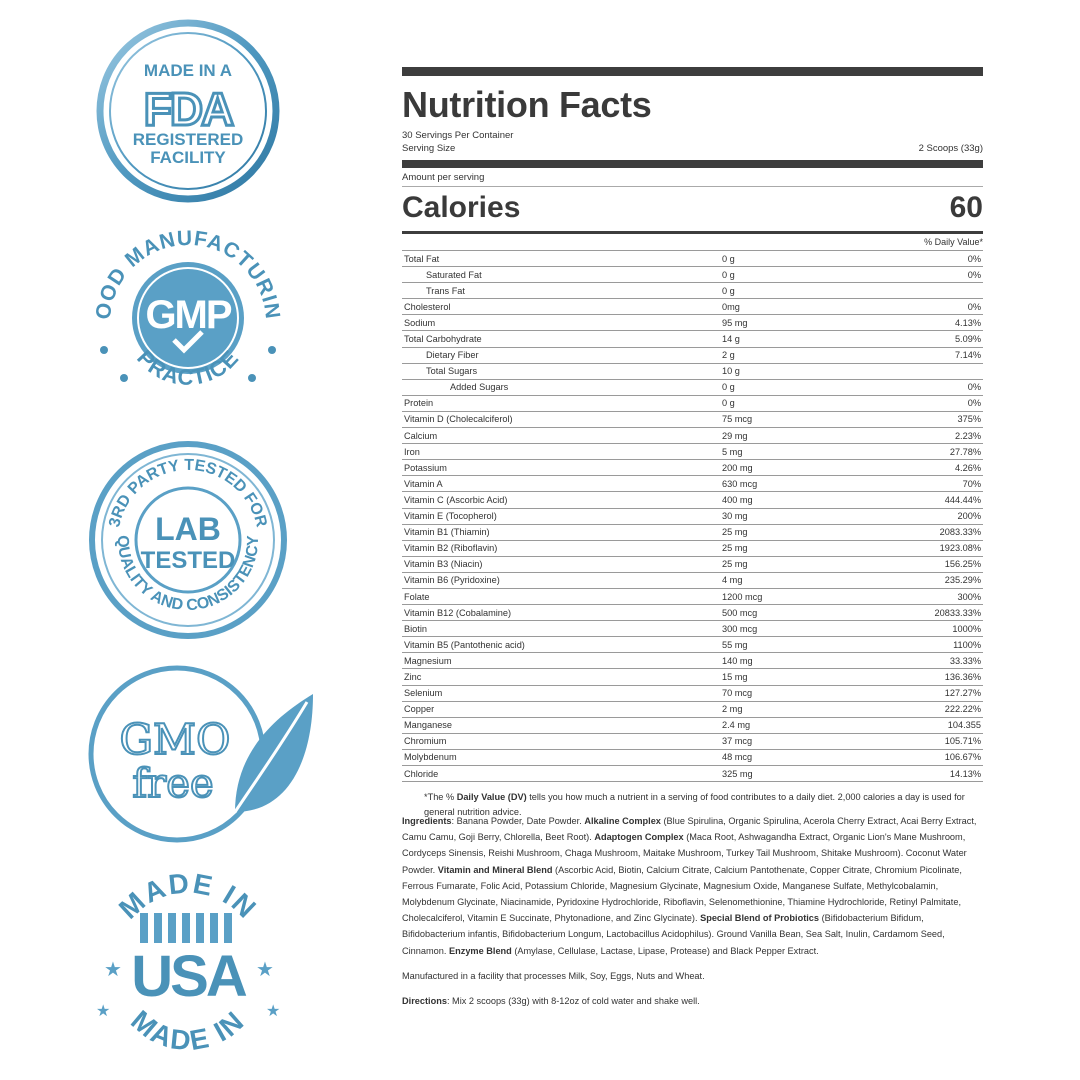 The height and width of the screenshot is (1080, 1080). What do you see at coordinates (188, 560) in the screenshot?
I see `lab-mark2: TESTED` at bounding box center [188, 560].